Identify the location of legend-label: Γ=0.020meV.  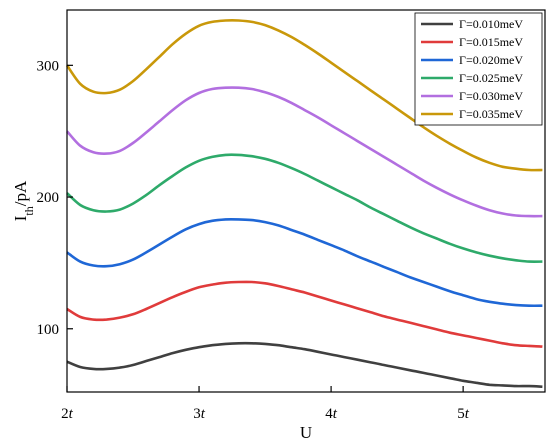
(491, 60).